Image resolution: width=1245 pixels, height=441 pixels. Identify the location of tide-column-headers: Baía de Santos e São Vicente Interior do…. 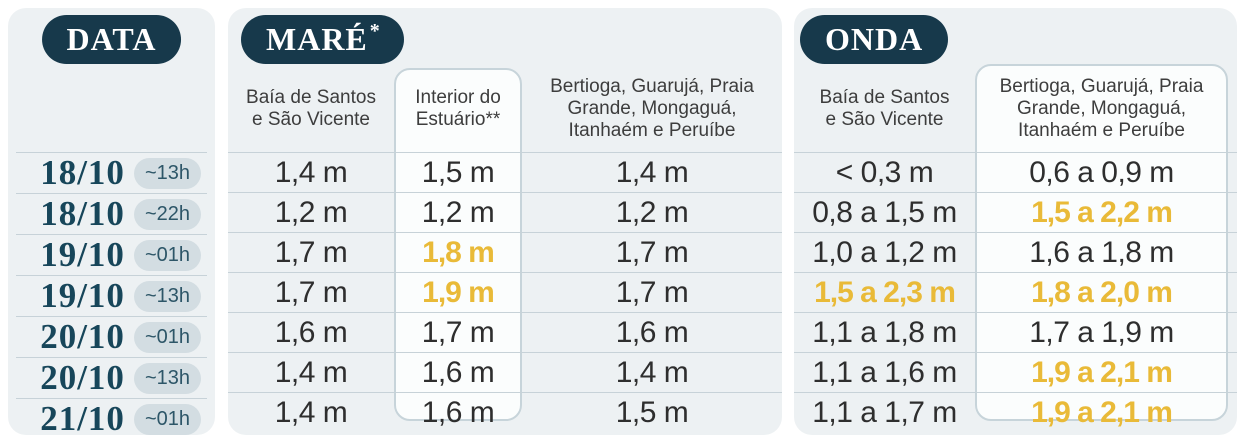
(505, 109).